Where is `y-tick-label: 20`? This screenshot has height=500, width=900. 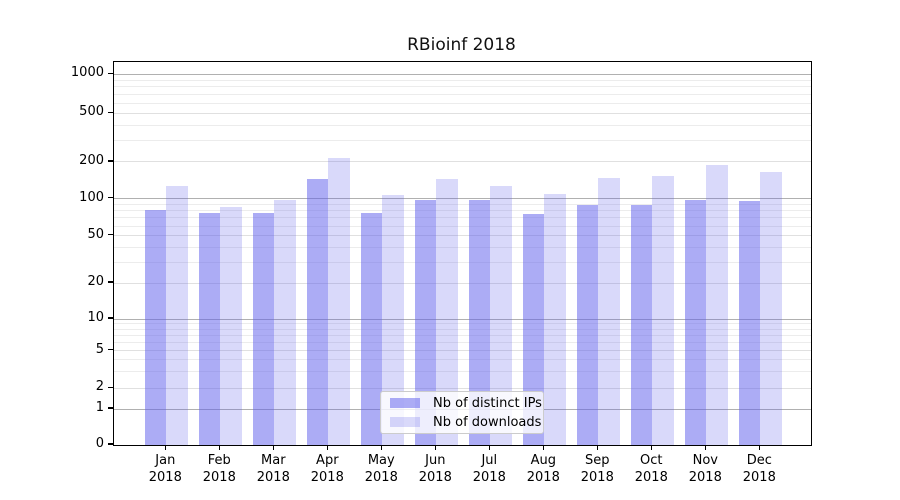
y-tick-label: 20 is located at coordinates (95, 282).